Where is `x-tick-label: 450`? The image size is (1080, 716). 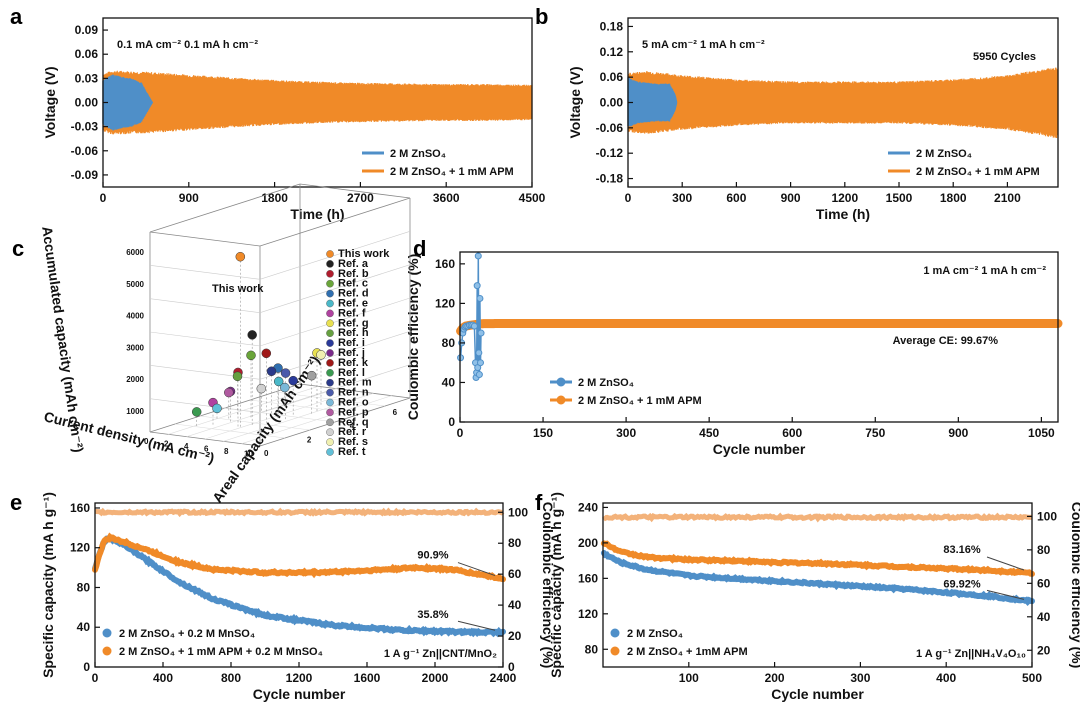 x-tick-label: 450 is located at coordinates (709, 433).